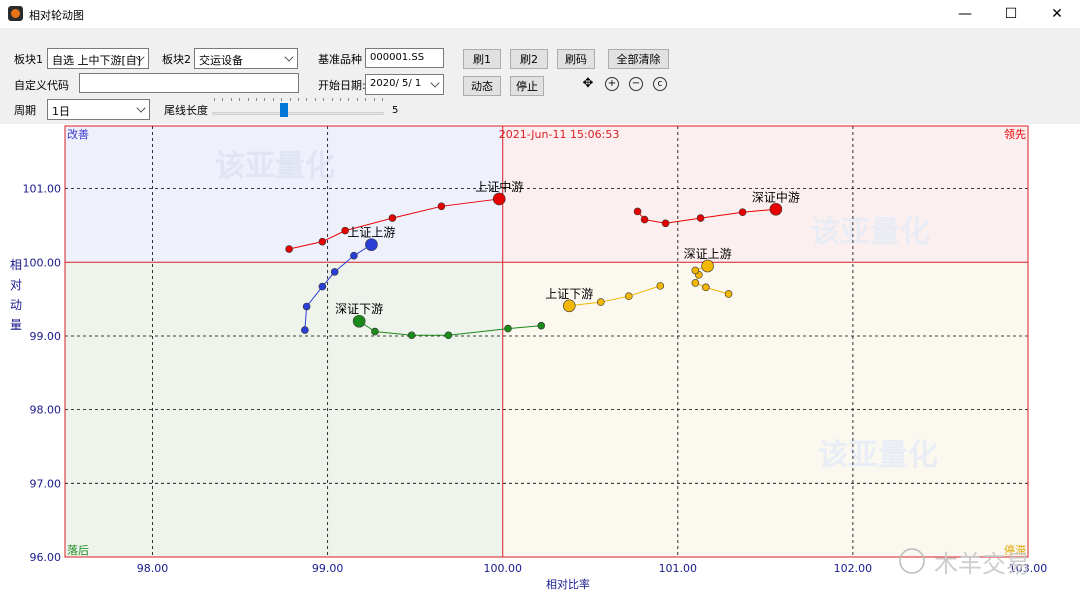 This screenshot has width=1080, height=611. What do you see at coordinates (42, 189) in the screenshot?
I see `y-tick-label: 101.00` at bounding box center [42, 189].